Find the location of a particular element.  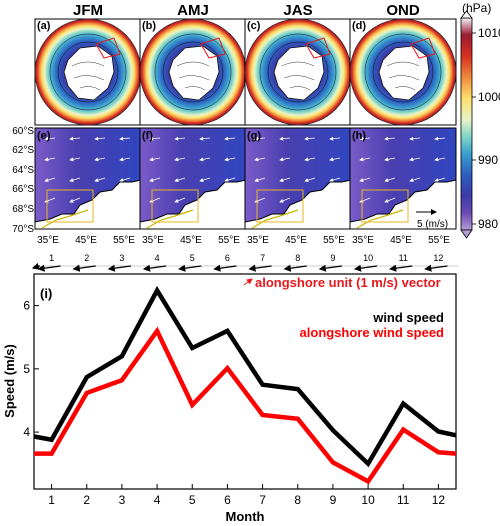

regional-map-f: (f) is located at coordinates (193, 178).